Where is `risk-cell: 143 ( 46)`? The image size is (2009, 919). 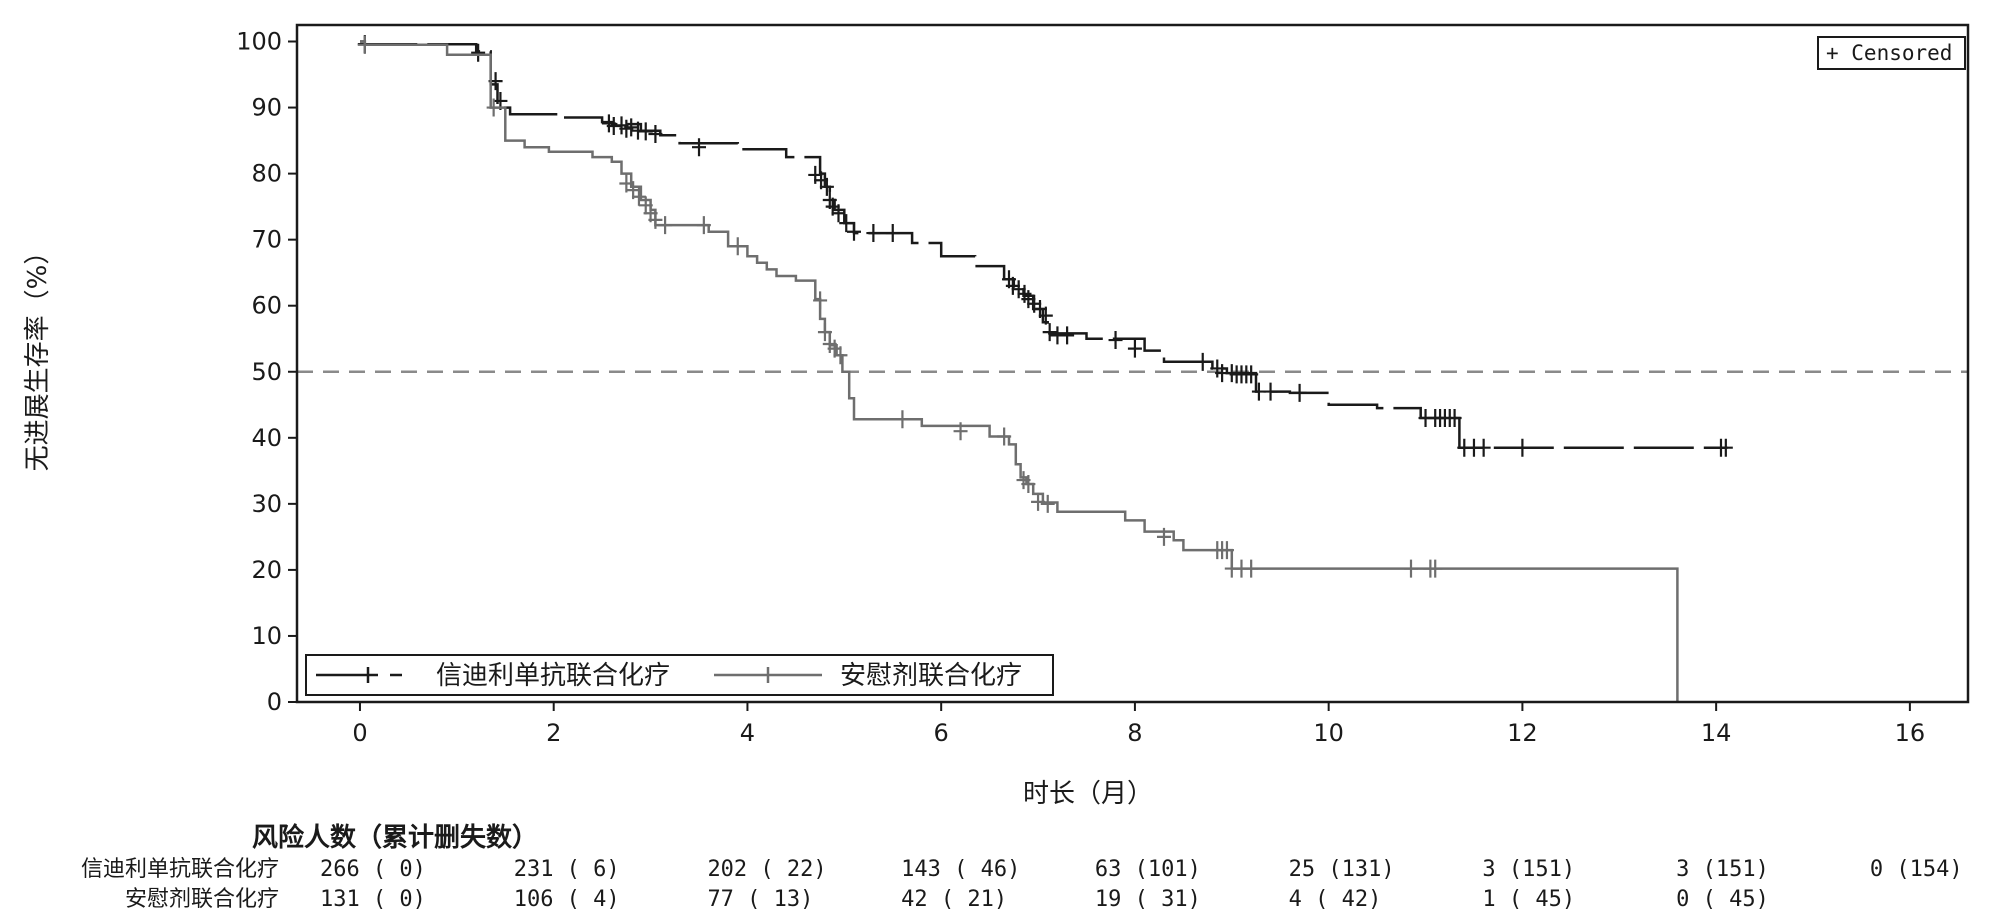
risk-cell: 143 ( 46) is located at coordinates (960, 869).